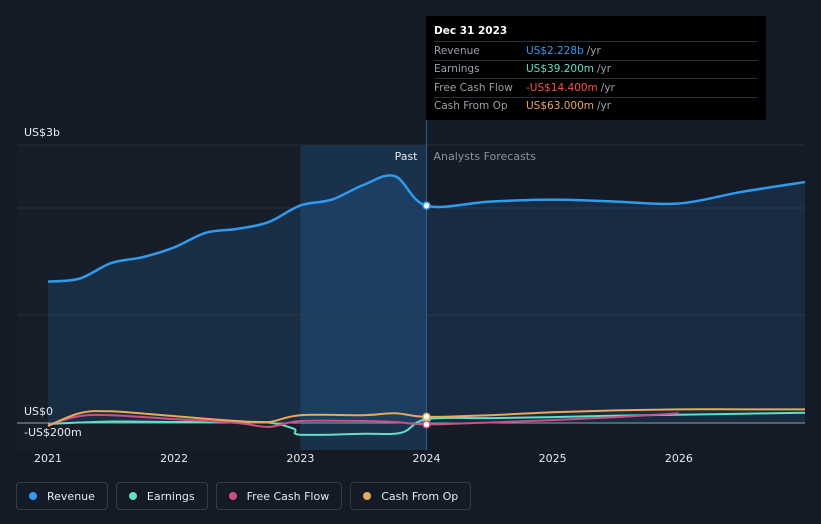 The image size is (821, 524). I want to click on tooltip-label: Free Cash Flow, so click(473, 87).